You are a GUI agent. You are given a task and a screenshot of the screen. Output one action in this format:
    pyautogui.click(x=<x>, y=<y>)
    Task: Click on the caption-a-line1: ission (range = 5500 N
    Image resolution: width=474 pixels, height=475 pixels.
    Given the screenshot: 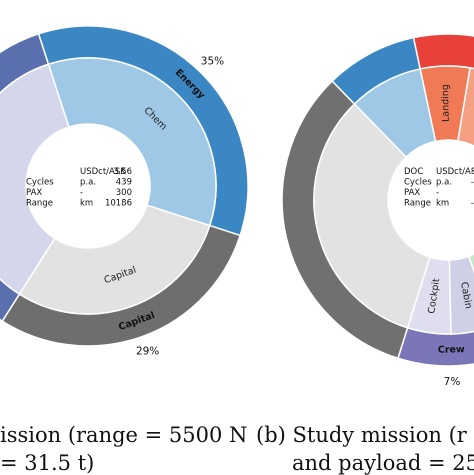 What is the action you would take?
    pyautogui.click(x=124, y=435)
    